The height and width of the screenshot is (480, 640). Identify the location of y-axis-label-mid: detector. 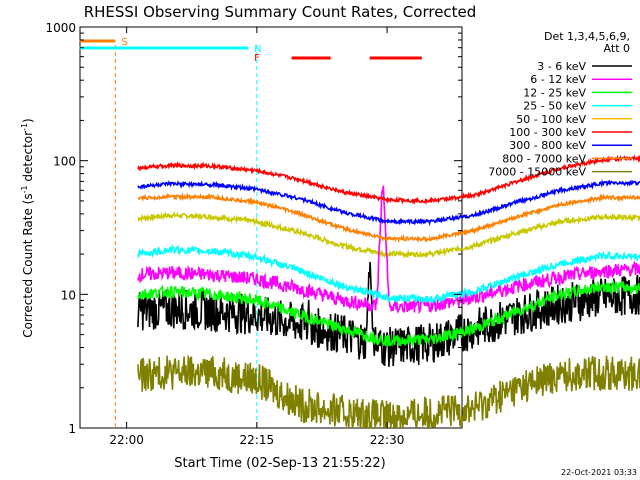
(28, 158).